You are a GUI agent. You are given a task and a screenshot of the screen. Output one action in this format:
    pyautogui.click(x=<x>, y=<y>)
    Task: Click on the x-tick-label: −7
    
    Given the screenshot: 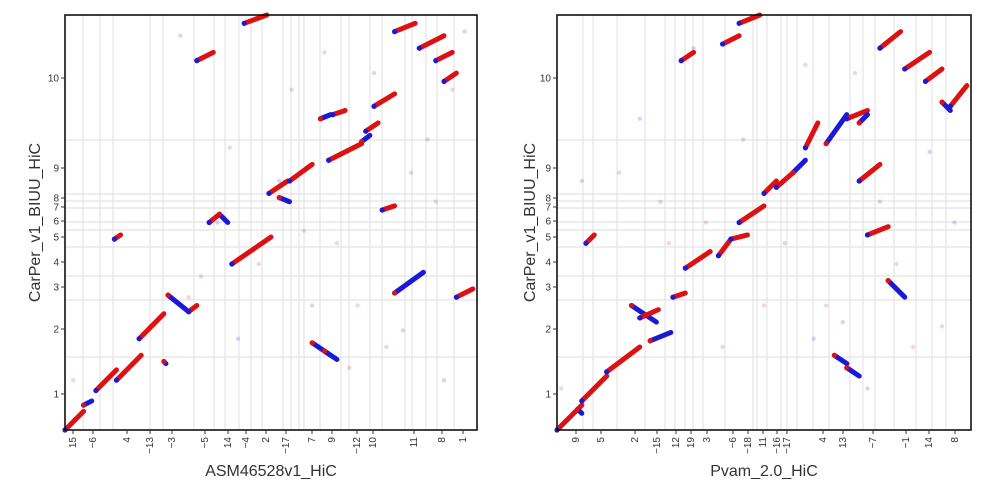 What is the action you would take?
    pyautogui.click(x=873, y=443)
    